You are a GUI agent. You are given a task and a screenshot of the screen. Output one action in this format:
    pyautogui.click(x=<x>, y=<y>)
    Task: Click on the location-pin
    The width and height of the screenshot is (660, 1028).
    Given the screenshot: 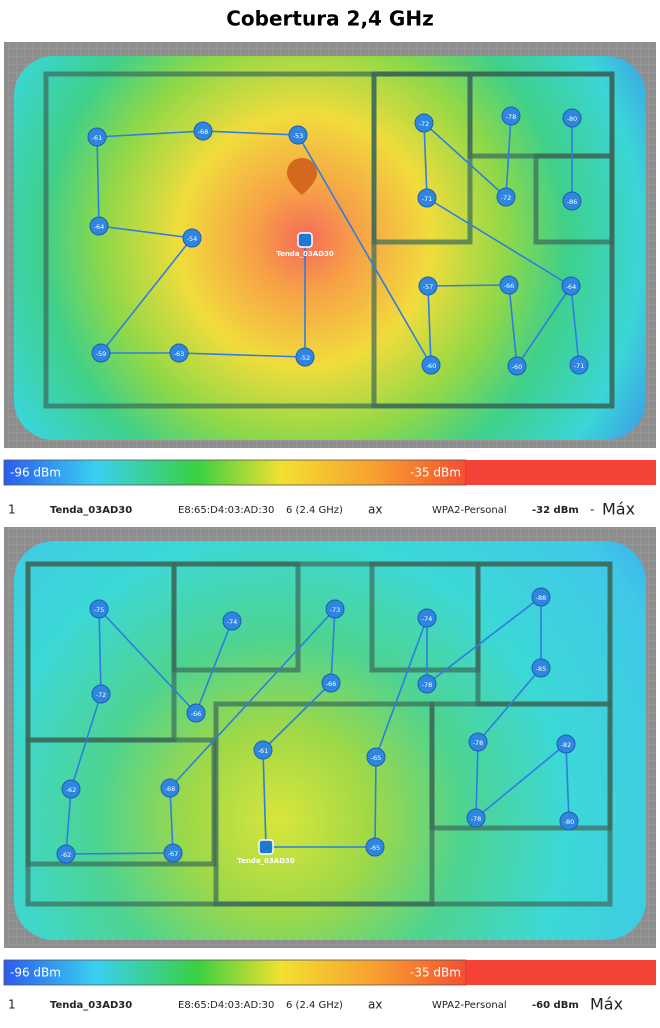 What is the action you would take?
    pyautogui.click(x=302, y=176)
    